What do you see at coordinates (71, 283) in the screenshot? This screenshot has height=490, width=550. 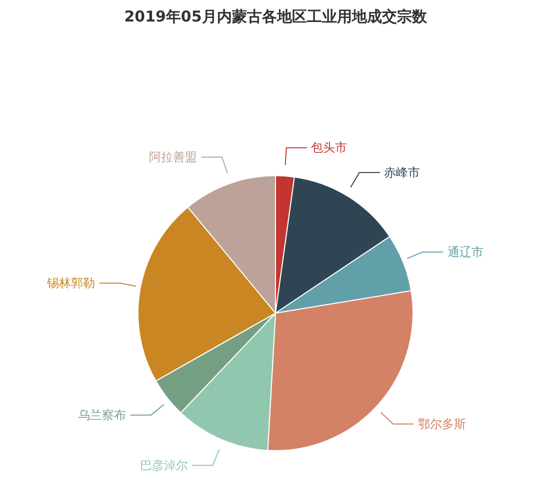 I see `slice-label: 锡林郭勒` at bounding box center [71, 283].